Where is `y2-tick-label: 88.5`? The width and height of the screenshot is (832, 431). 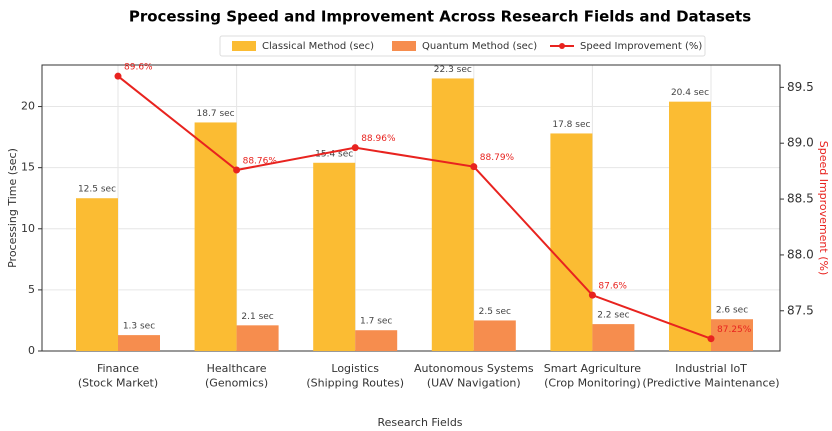
y2-tick-label: 88.5 is located at coordinates (800, 199).